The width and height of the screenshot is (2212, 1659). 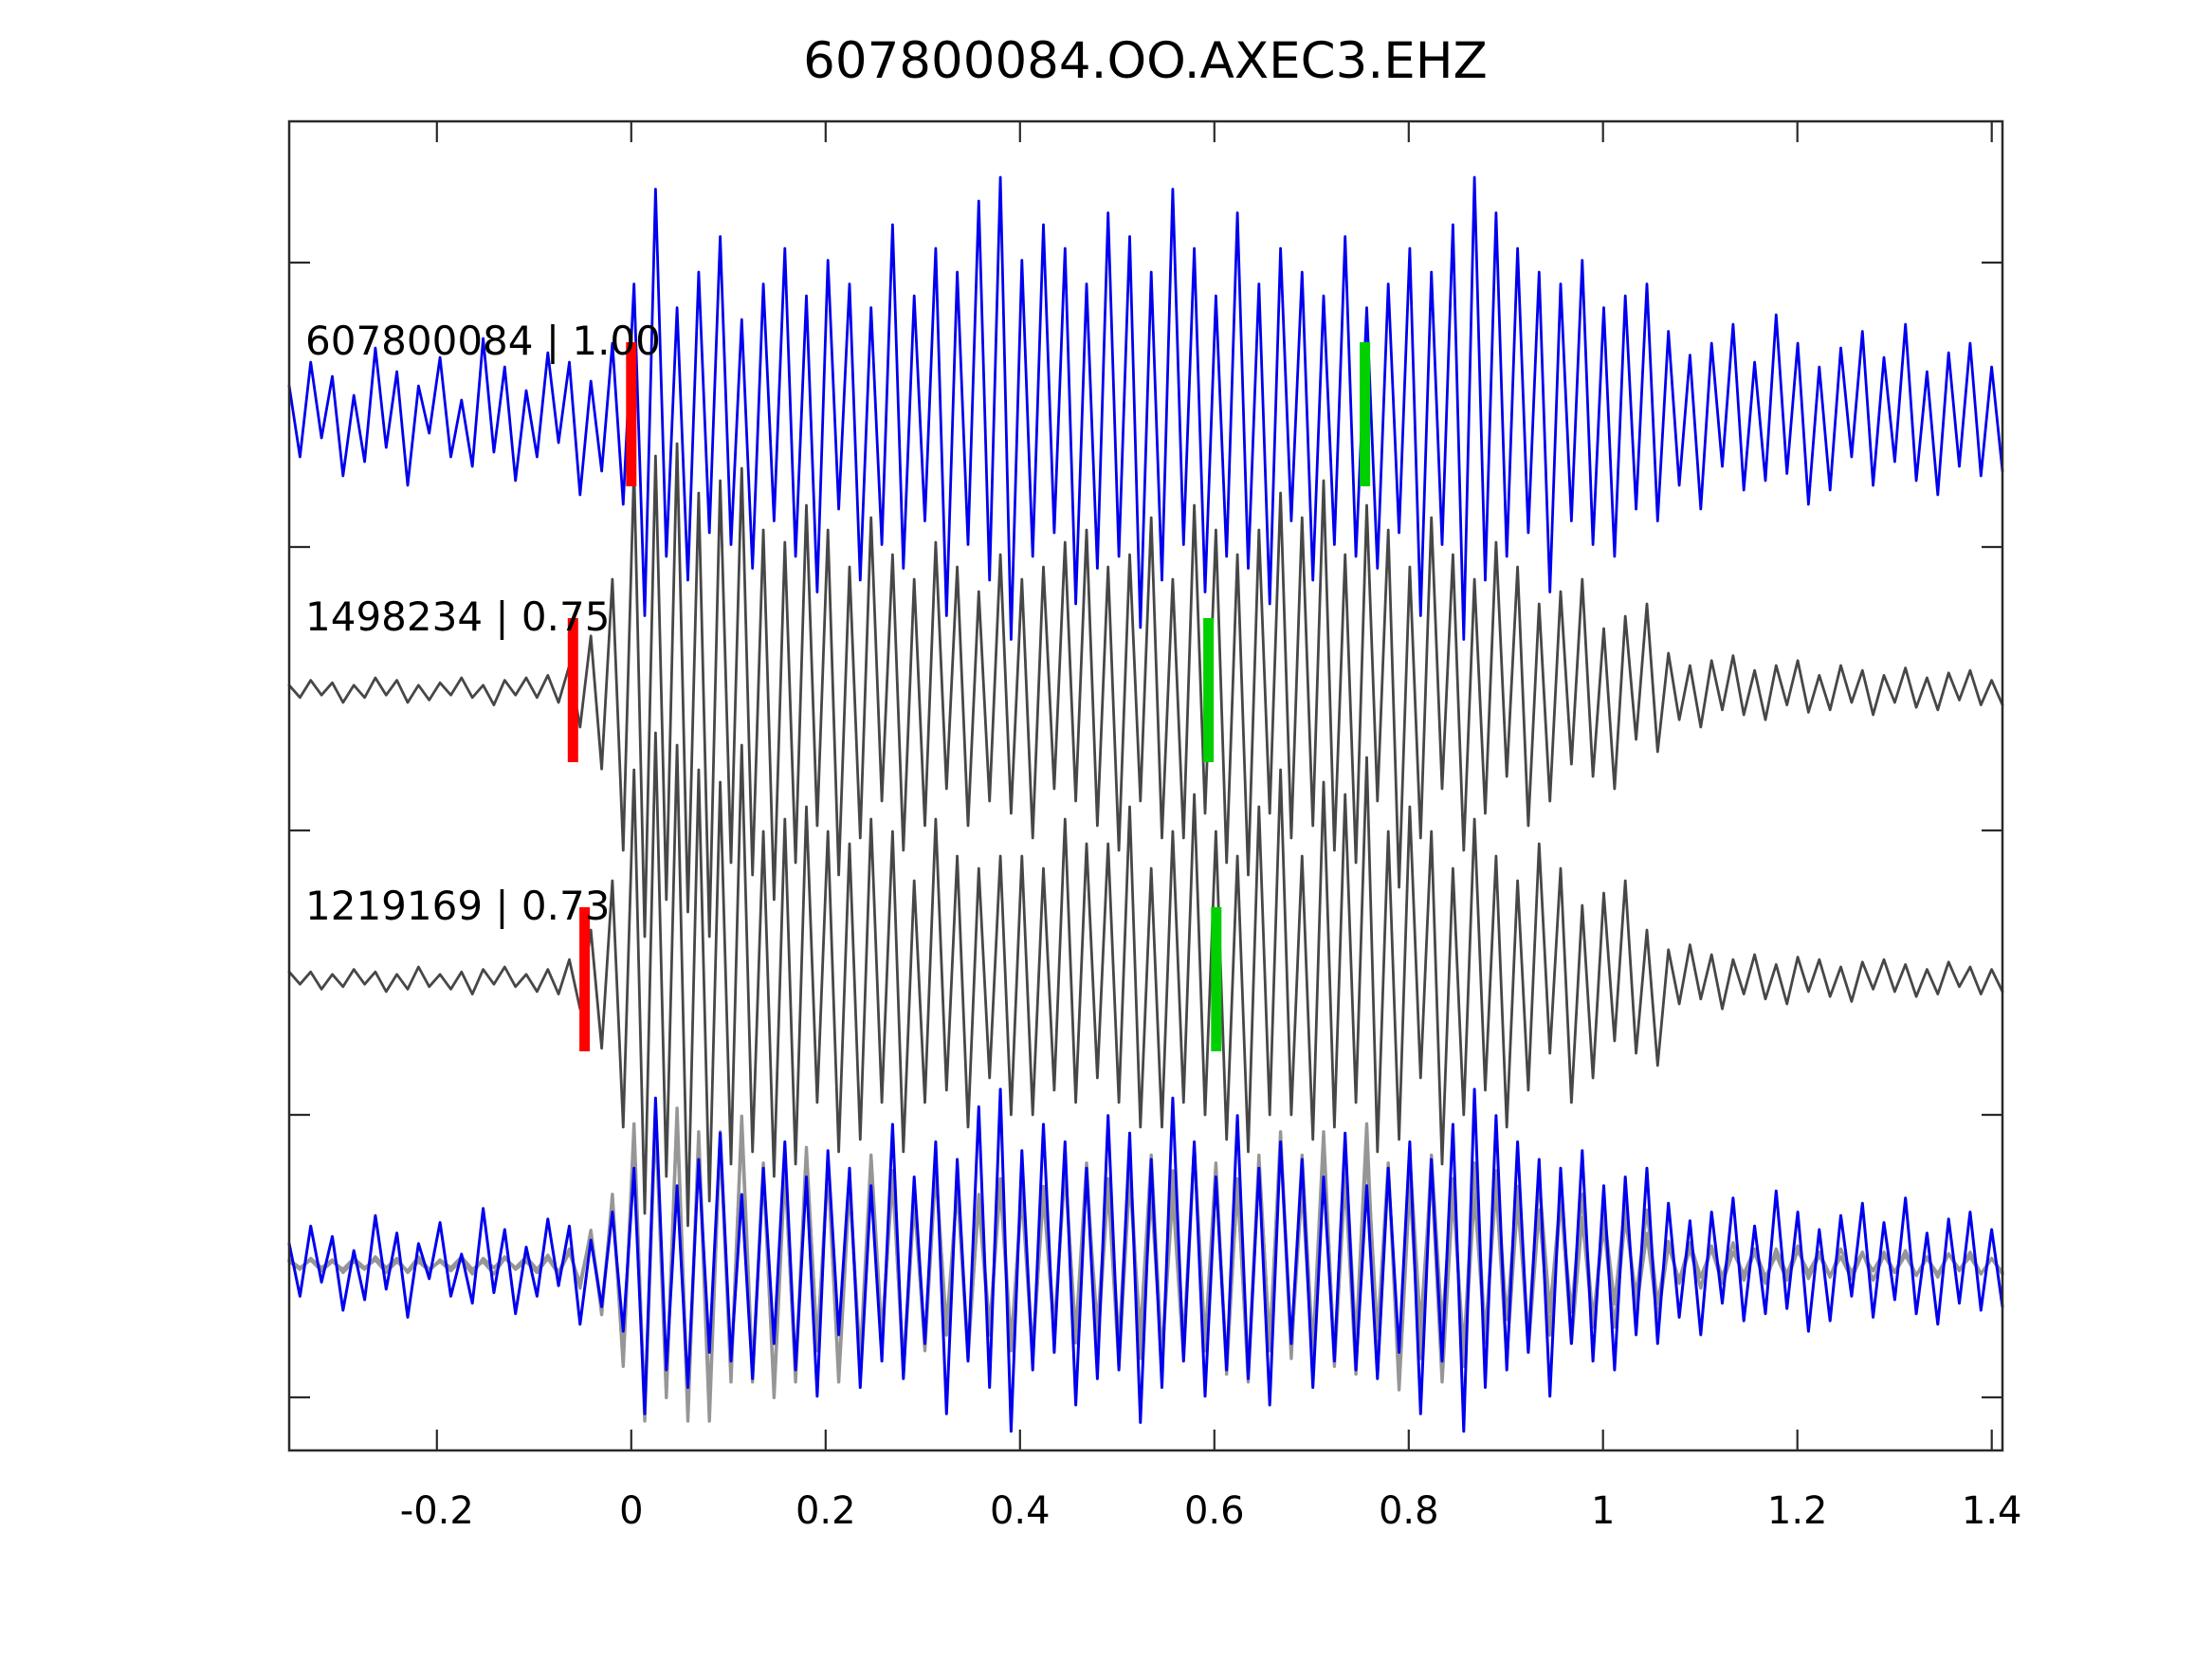 I want to click on x-tick-label: 1.2, so click(x=1797, y=1511).